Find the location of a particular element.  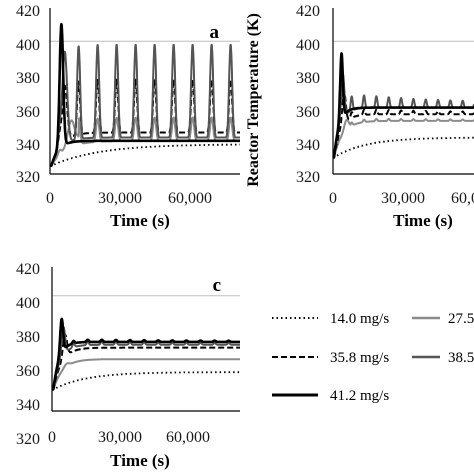

panel-c-x-ticks: 0 30,000 60,000 is located at coordinates (129, 437).